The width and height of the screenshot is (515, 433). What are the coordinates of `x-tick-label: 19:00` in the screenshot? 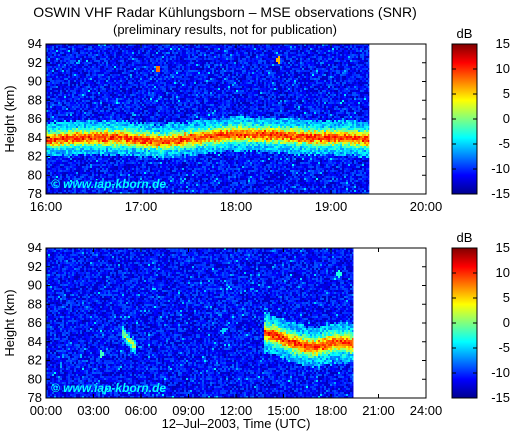 It's located at (331, 206).